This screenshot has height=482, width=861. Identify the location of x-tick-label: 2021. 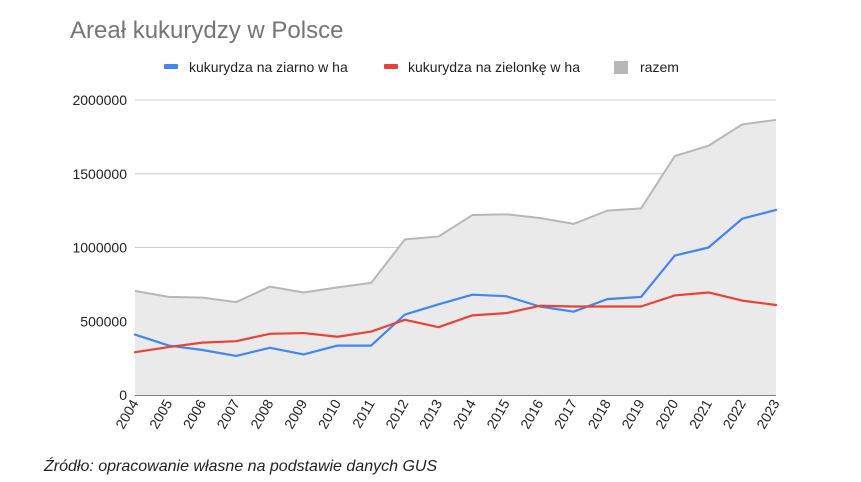
(701, 413).